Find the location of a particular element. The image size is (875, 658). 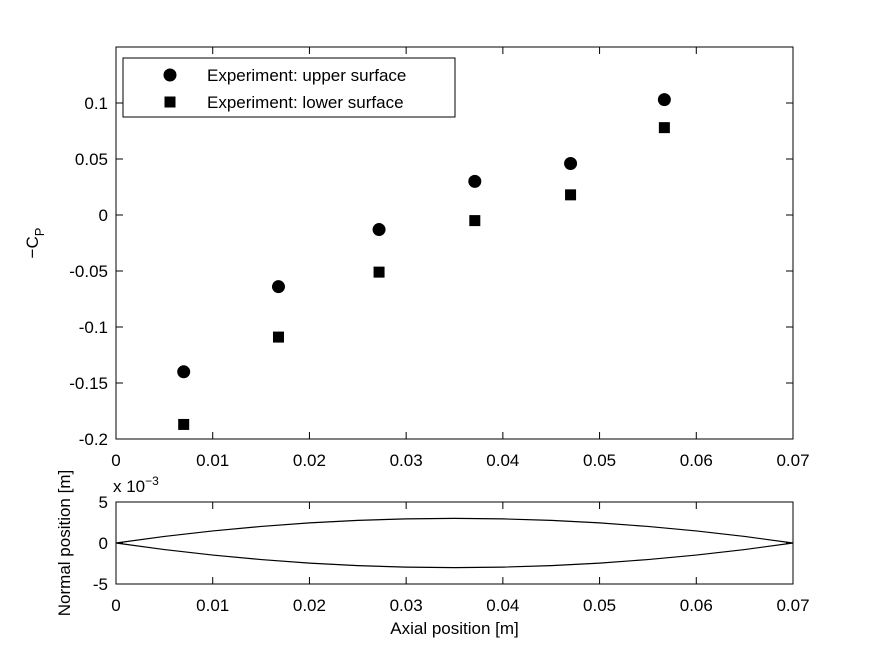

plot-area is located at coordinates (454, 543).